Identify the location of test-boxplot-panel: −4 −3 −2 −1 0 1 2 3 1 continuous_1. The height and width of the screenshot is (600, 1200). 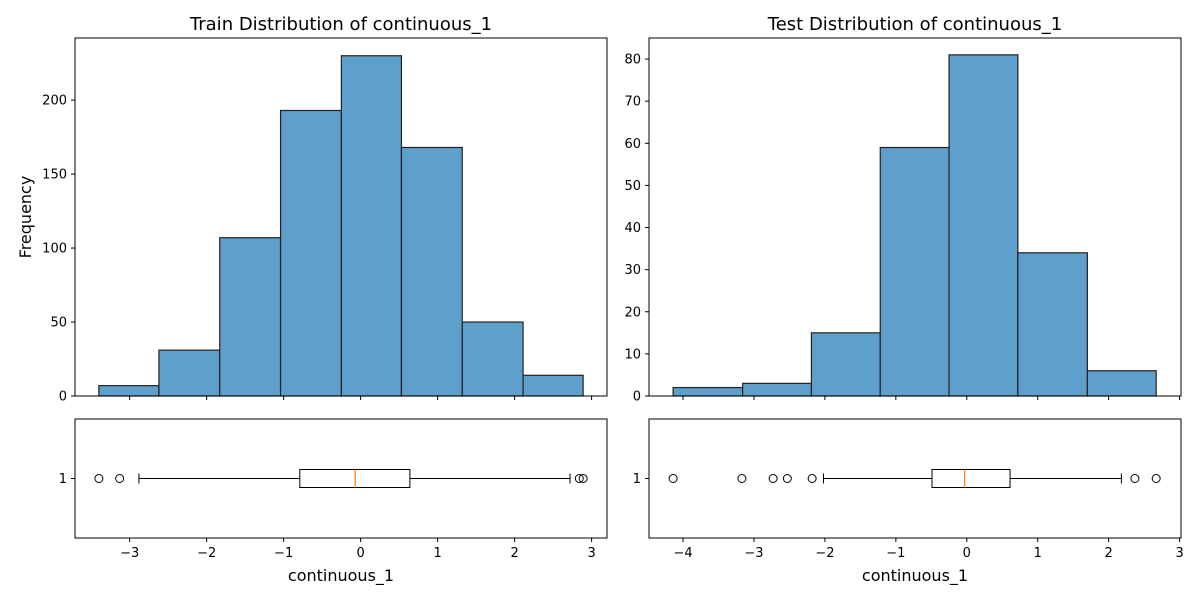
(908, 502).